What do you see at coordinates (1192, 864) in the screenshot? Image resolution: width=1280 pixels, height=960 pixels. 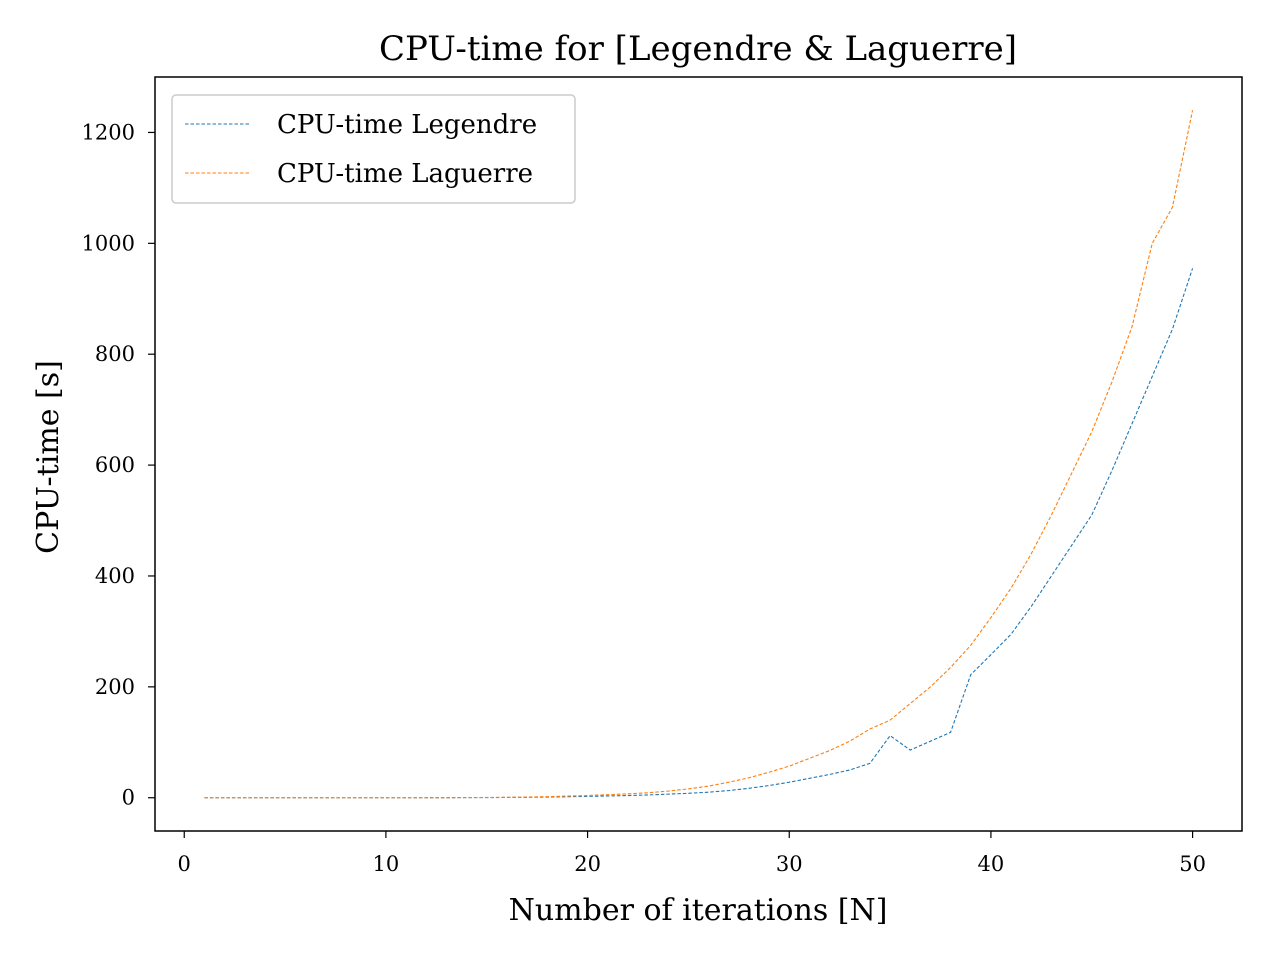 I see `x-tick-label: 50` at bounding box center [1192, 864].